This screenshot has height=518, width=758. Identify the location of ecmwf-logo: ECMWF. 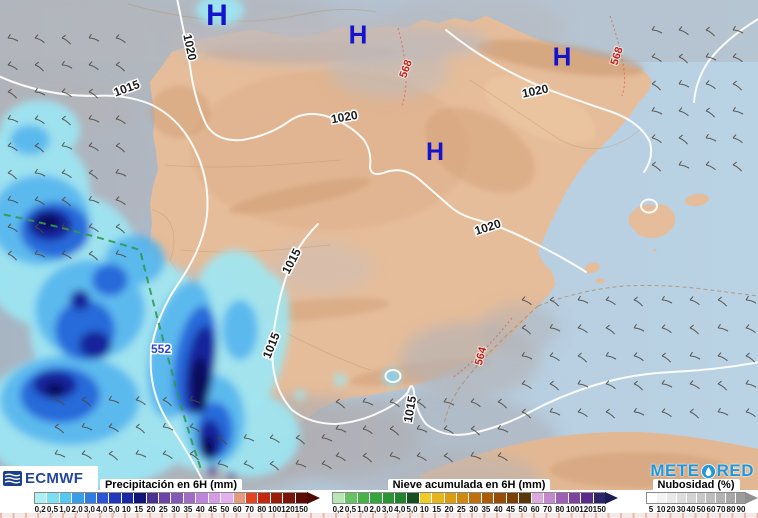
(49, 478).